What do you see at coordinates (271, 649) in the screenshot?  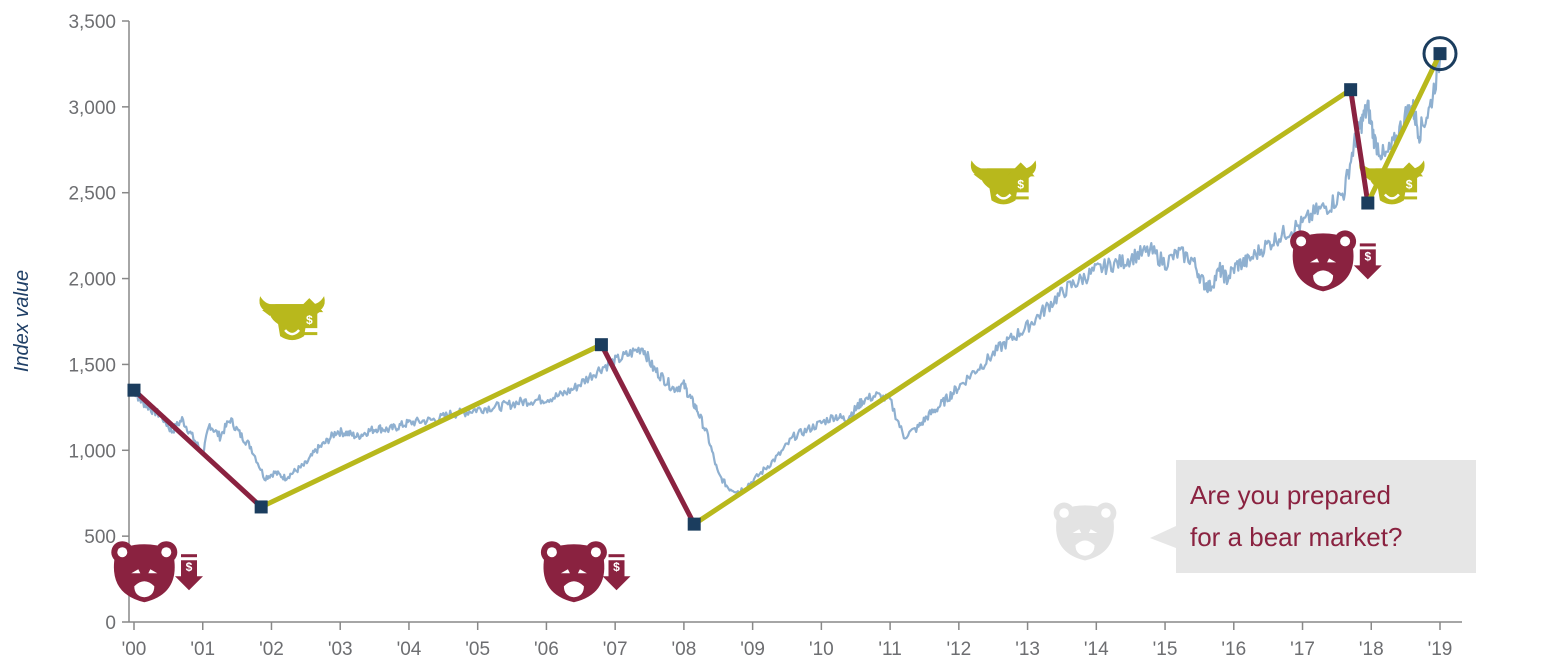 I see `x-tick-label: '02` at bounding box center [271, 649].